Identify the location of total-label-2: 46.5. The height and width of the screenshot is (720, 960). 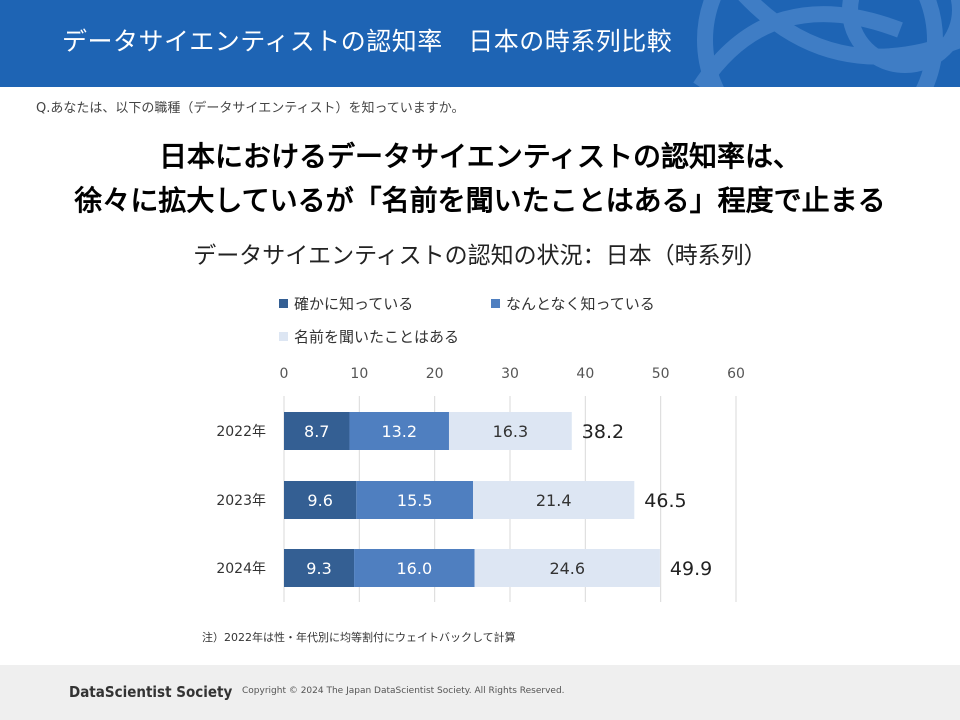
(665, 501).